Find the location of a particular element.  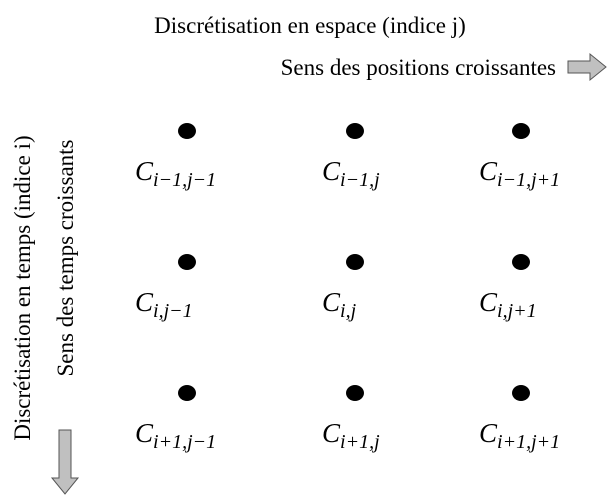

node-subscript: i−1,j−1 is located at coordinates (184, 180).